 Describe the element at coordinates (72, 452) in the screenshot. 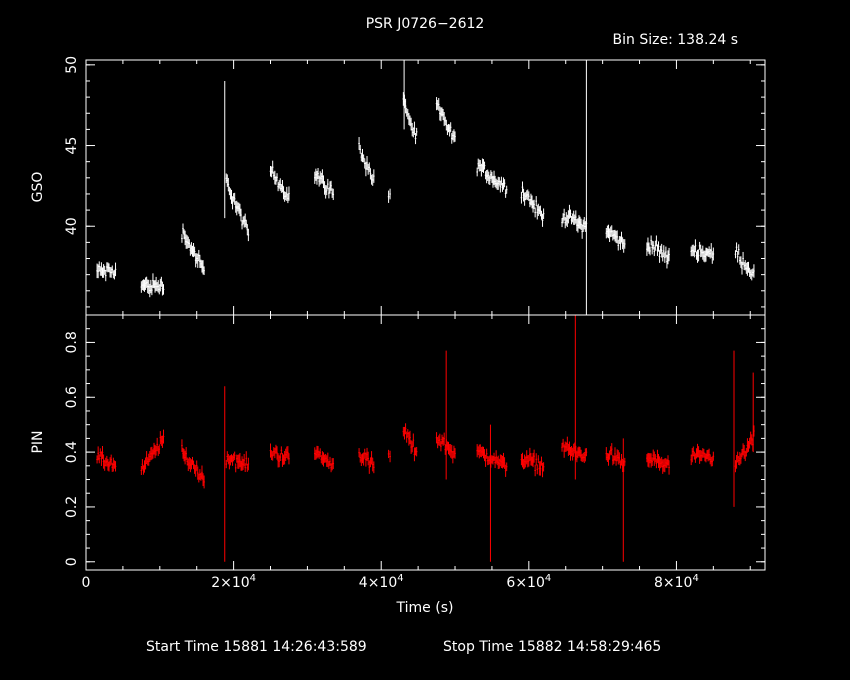

I see `pin-y-tick-label: 0.4` at that location.